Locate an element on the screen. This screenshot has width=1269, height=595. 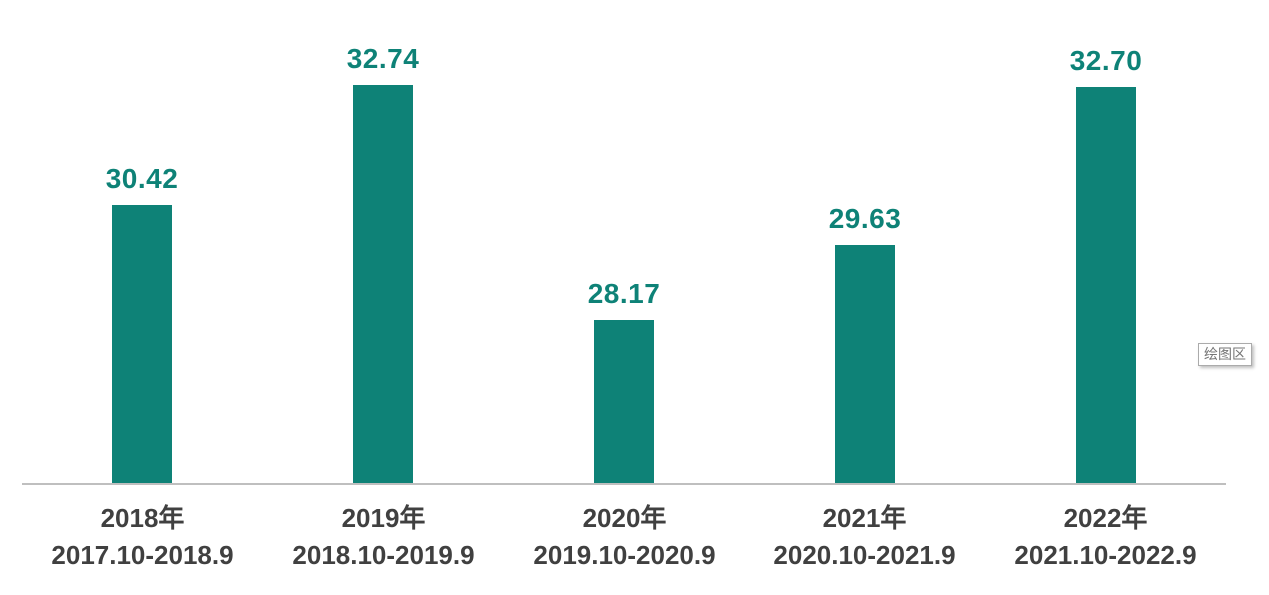
x-axis-category-label: 2019年 2018.10-2019.9 is located at coordinates (383, 537).